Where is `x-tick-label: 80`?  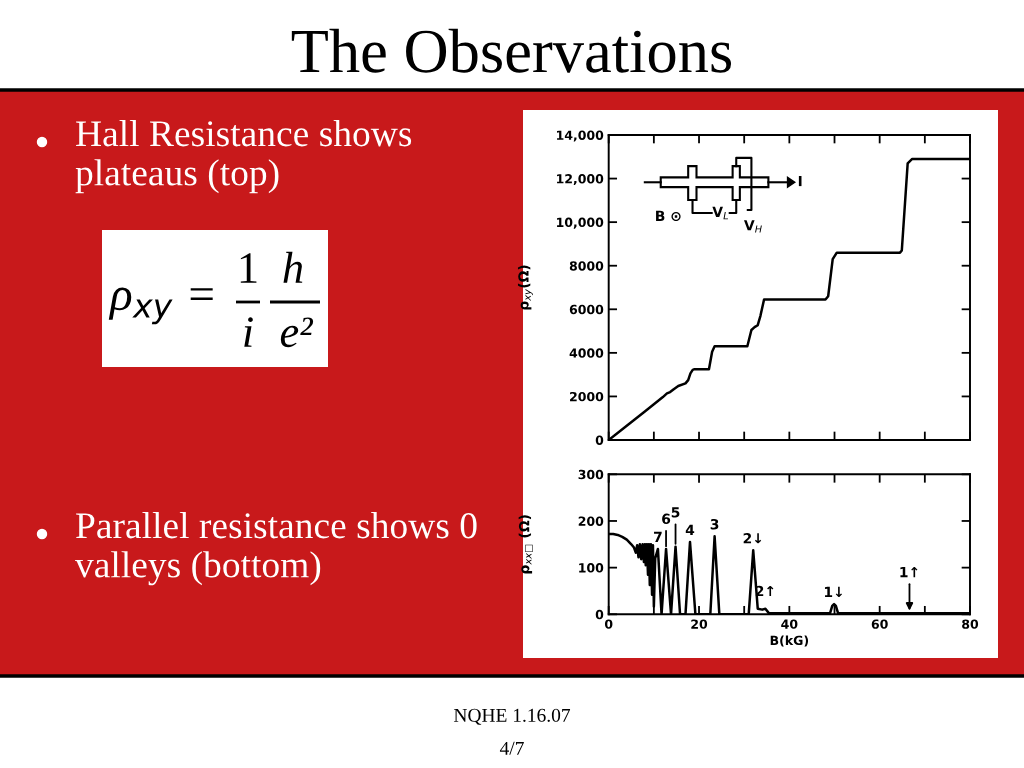 x-tick-label: 80 is located at coordinates (970, 624).